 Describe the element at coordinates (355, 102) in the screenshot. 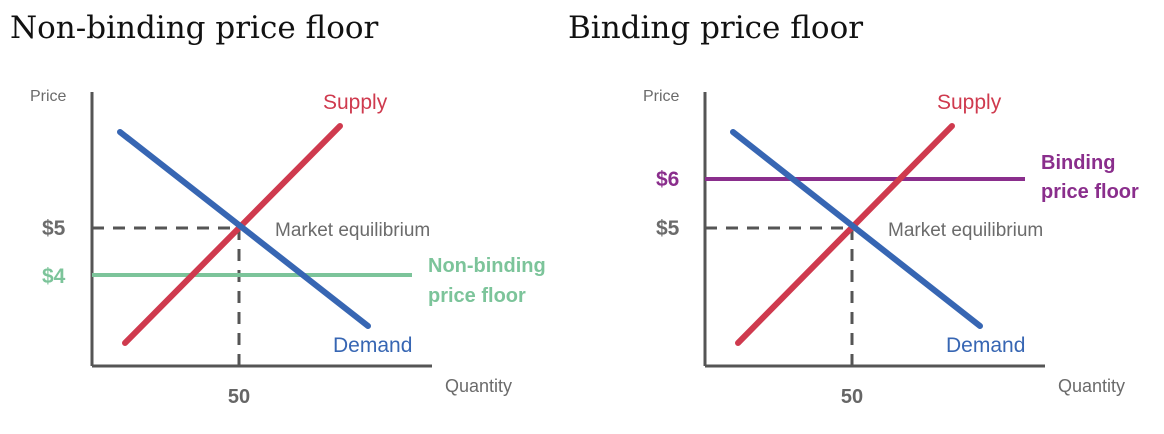

I see `left-supply-label: Supply` at that location.